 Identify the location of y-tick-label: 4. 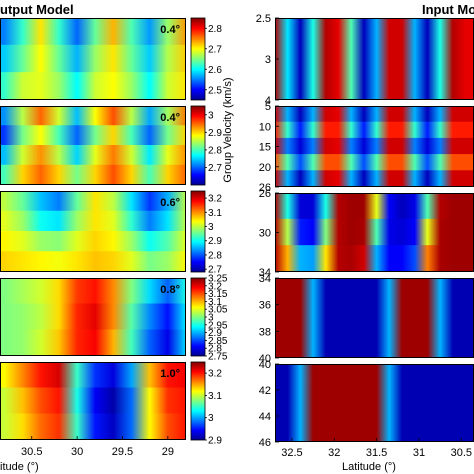
(268, 101).